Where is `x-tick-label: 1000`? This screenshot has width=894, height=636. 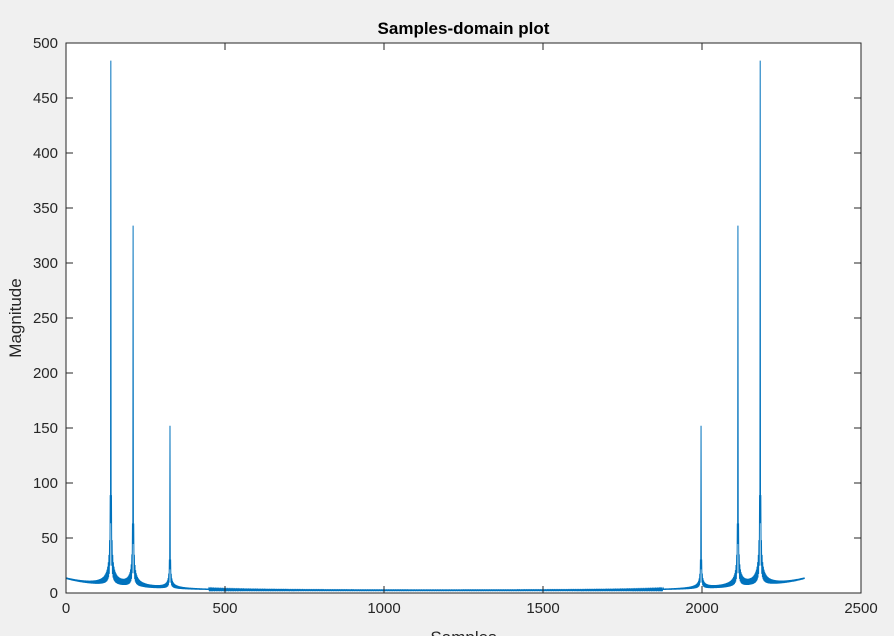 x-tick-label: 1000 is located at coordinates (383, 608).